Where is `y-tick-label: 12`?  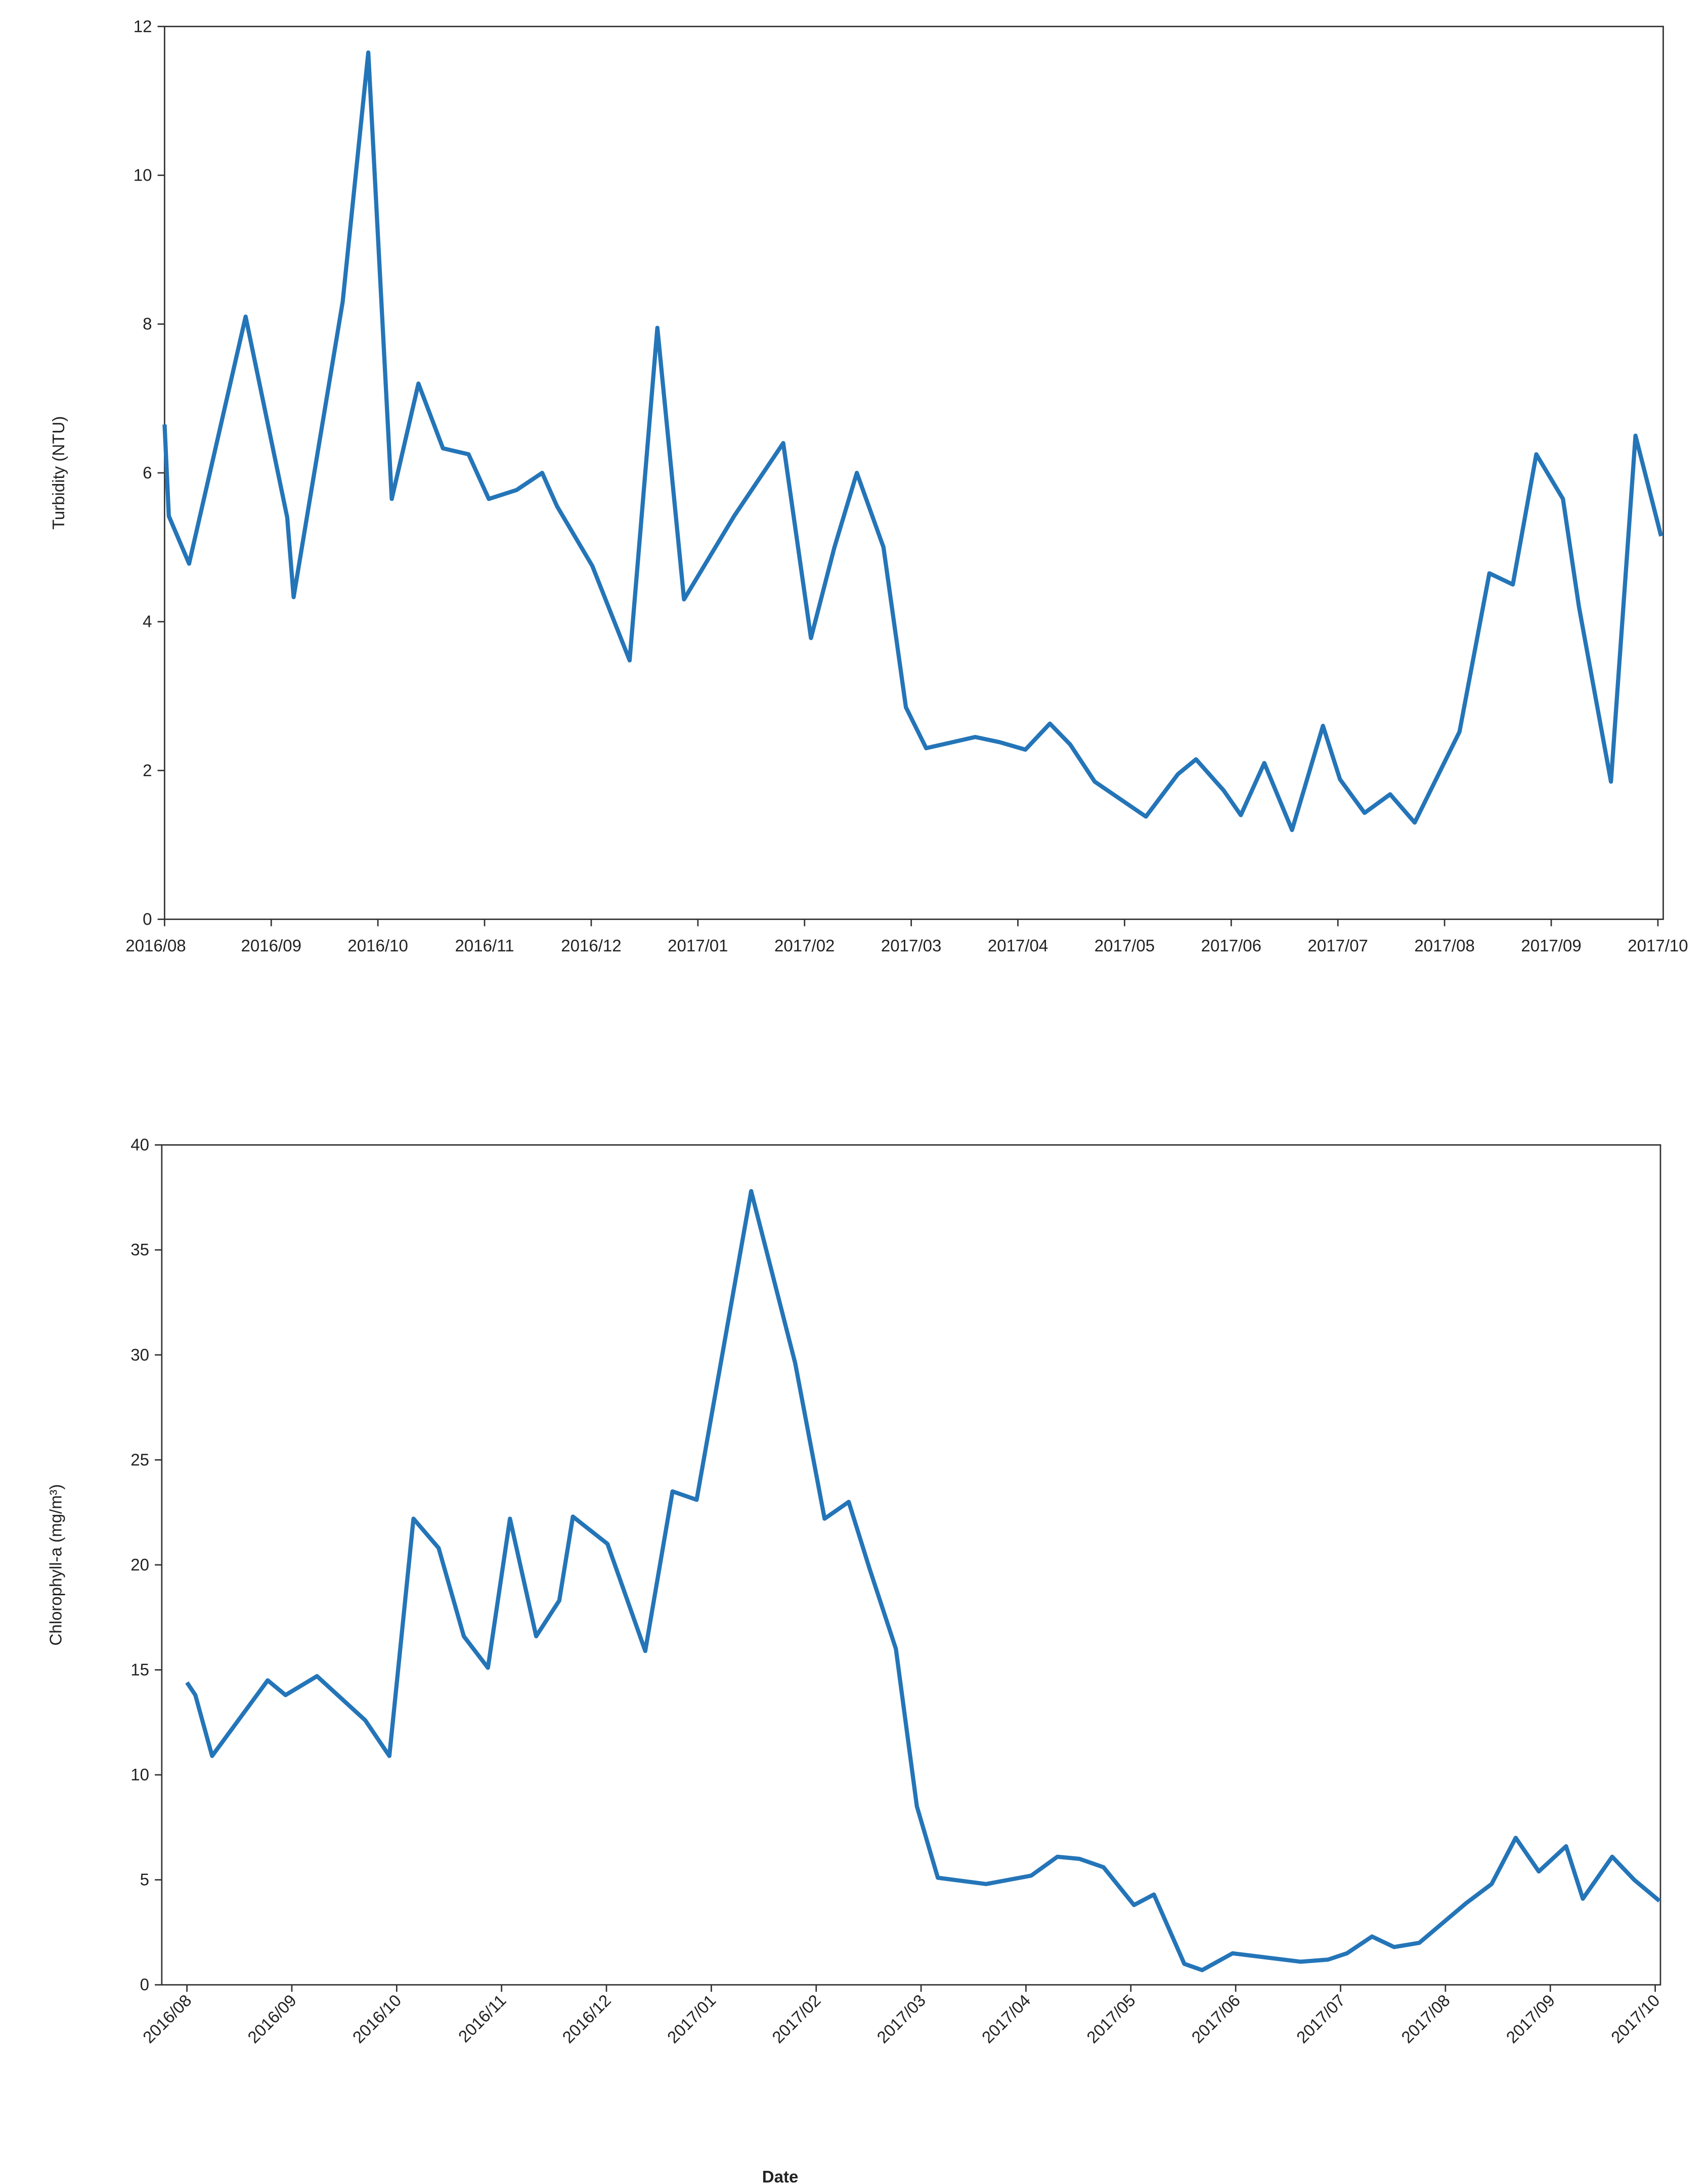
y-tick-label: 12 is located at coordinates (143, 27).